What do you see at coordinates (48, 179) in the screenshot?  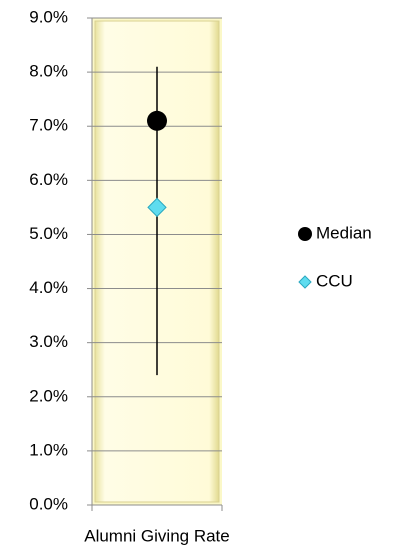 I see `y-tick-label: 6.0%` at bounding box center [48, 179].